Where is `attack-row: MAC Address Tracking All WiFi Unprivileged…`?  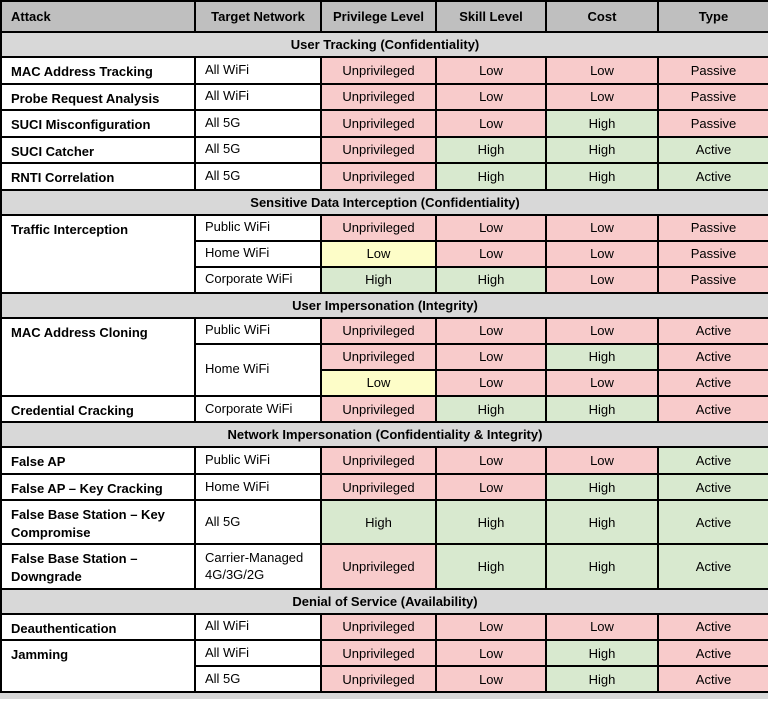 attack-row: MAC Address Tracking All WiFi Unprivileged… is located at coordinates (384, 70).